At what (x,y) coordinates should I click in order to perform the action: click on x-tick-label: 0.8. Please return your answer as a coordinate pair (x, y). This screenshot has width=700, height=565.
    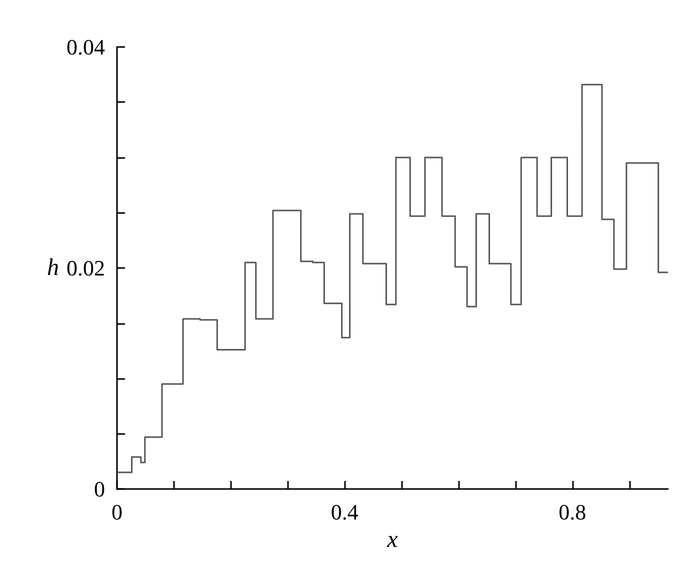
    Looking at the image, I should click on (572, 512).